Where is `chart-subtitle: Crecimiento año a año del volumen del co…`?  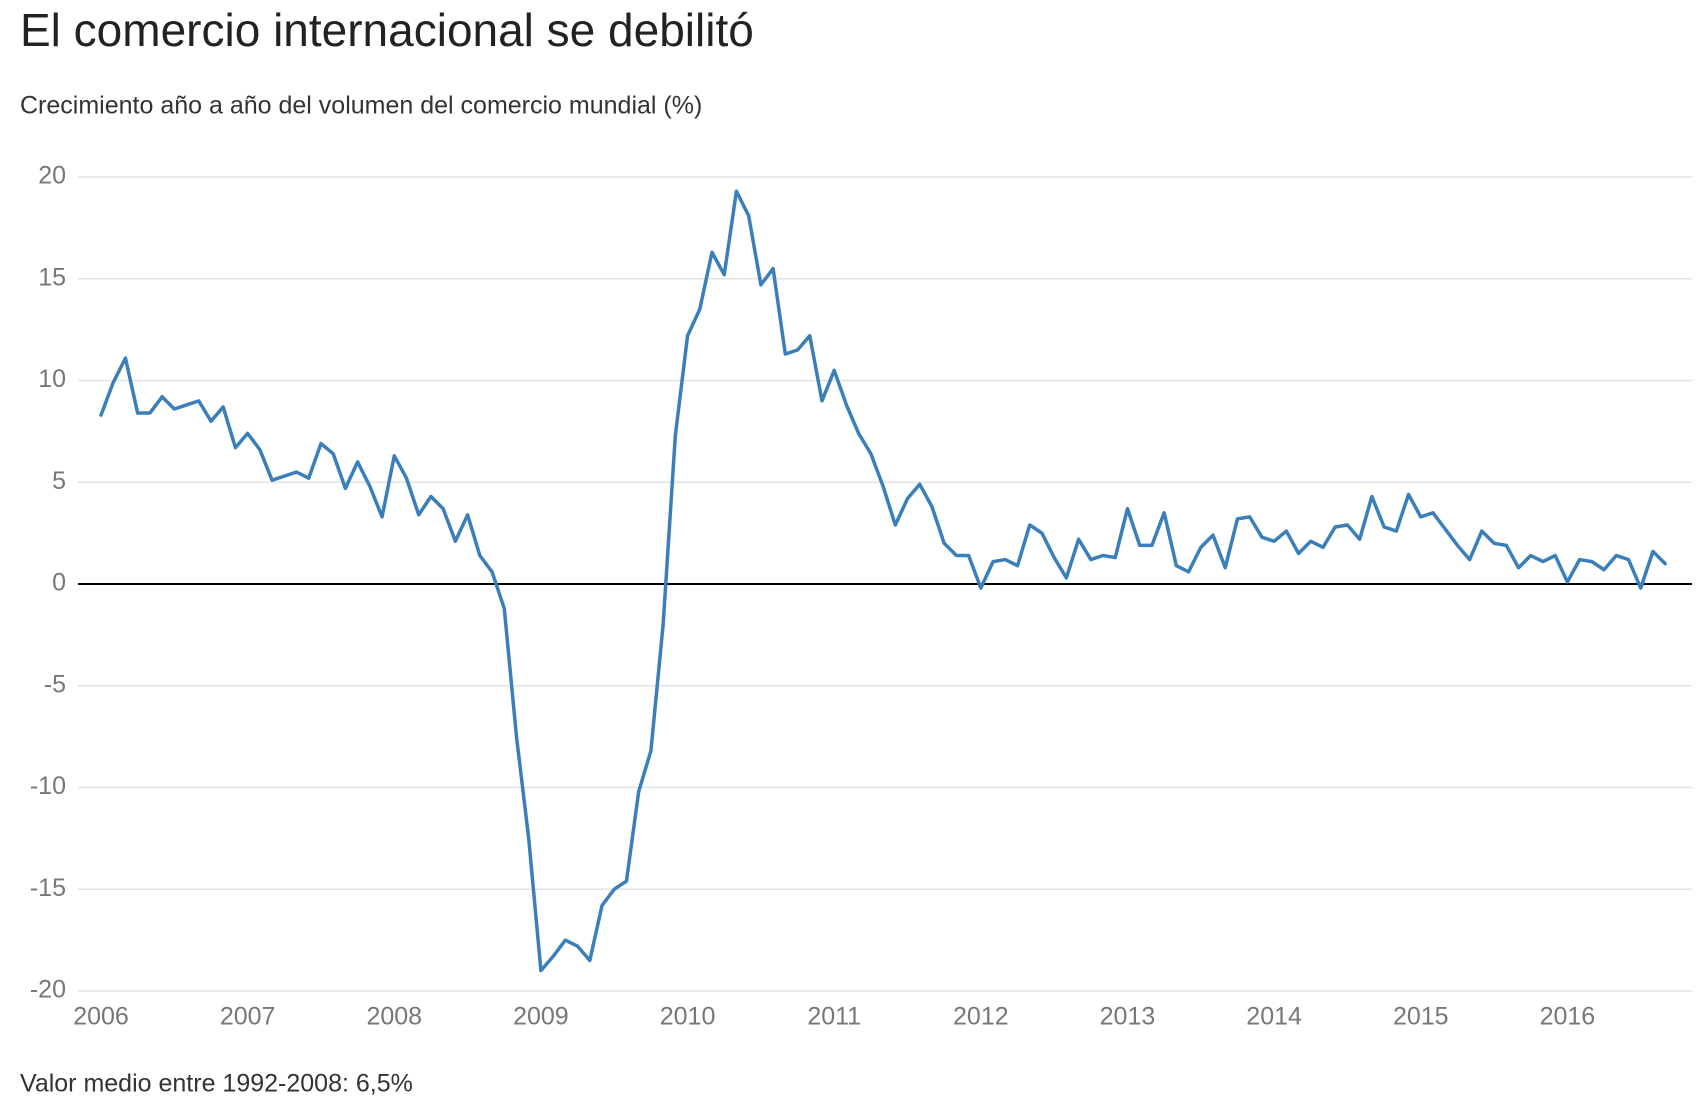
chart-subtitle: Crecimiento año a año del volumen del co… is located at coordinates (361, 106).